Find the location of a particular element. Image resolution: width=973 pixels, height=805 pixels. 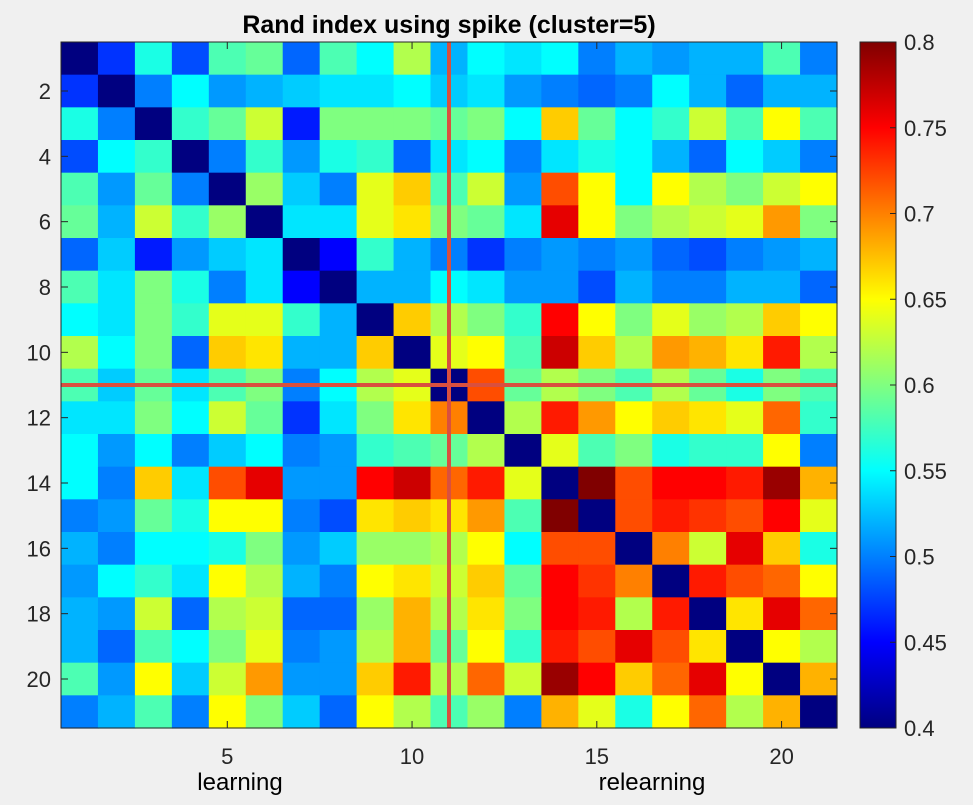

y-tick-label: 10 is located at coordinates (39, 352).